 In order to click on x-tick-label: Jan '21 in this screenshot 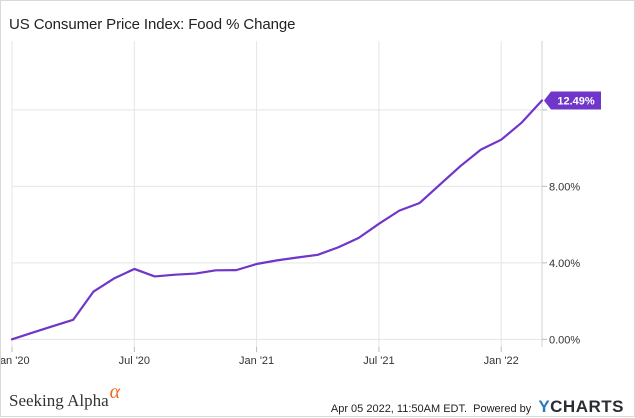, I will do `click(256, 361)`.